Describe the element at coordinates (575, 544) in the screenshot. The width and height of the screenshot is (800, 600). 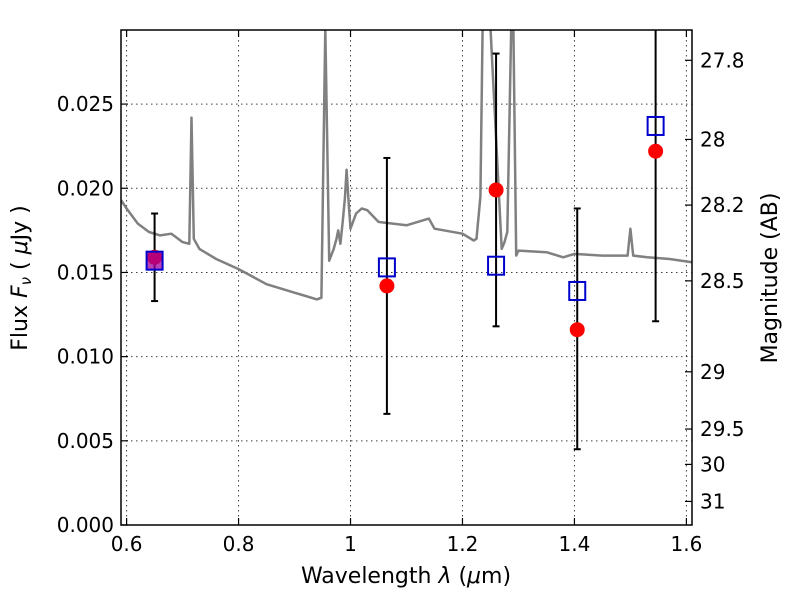
I see `x-tick-label: 1.4` at that location.